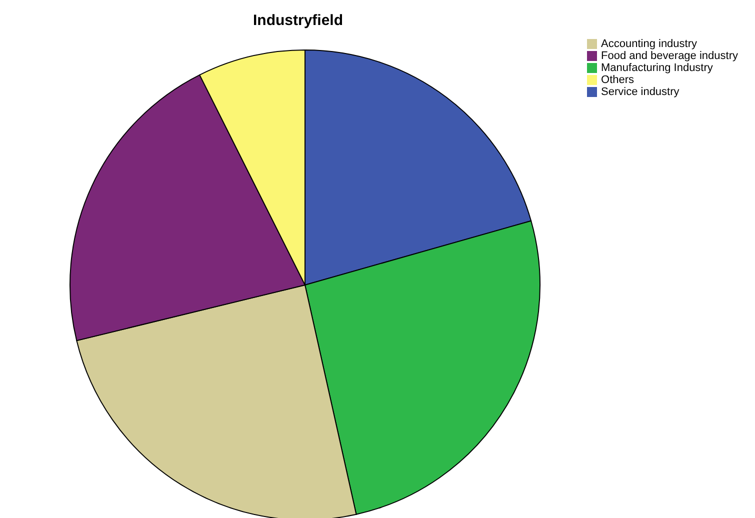 This screenshot has width=755, height=518. Describe the element at coordinates (640, 92) in the screenshot. I see `legend-label: Service industry` at that location.